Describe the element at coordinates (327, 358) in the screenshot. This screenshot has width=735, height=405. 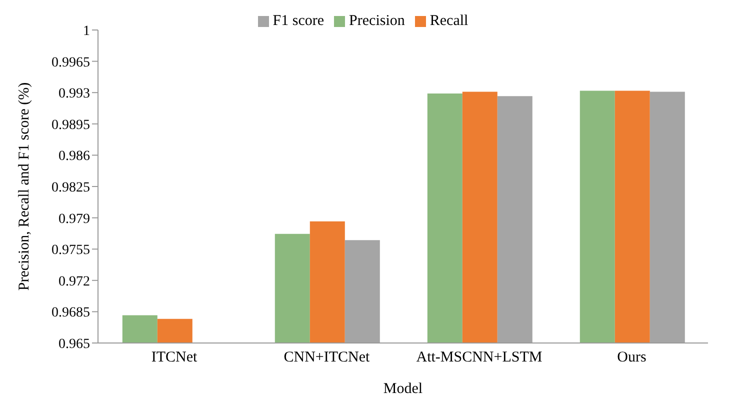
I see `x-tick-label: CNN+ITCNet` at that location.